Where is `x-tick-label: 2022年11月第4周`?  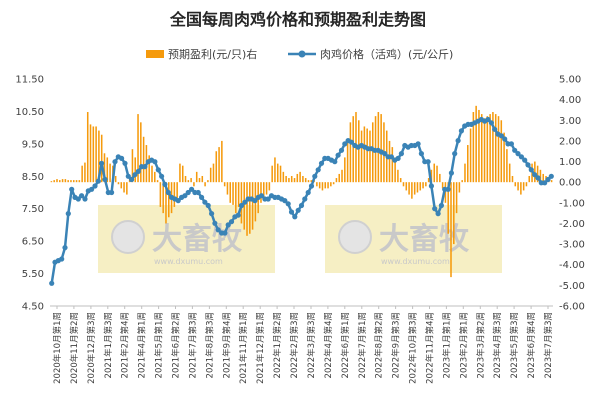 x-tick-label: 2022年11月第4周 is located at coordinates (430, 348).